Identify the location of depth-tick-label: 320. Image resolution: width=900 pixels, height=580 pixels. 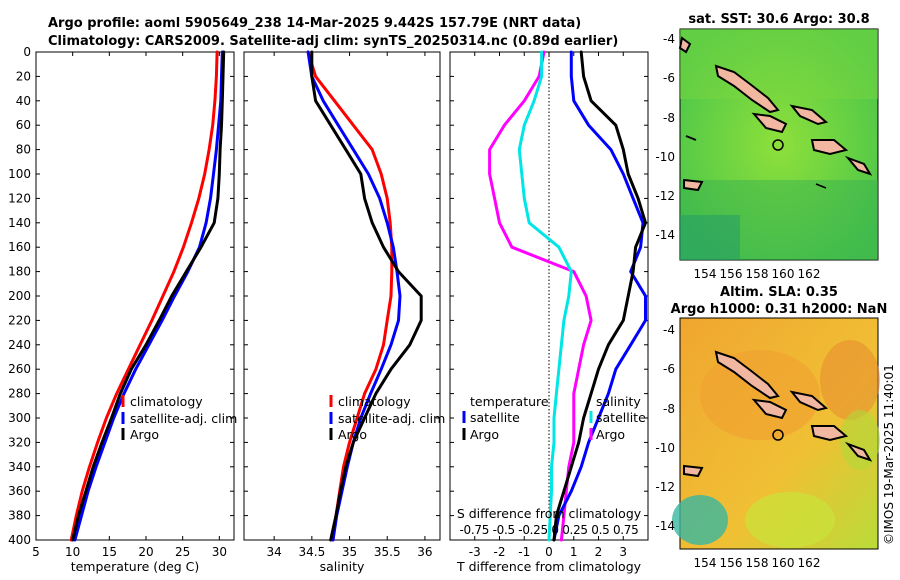
(19, 442).